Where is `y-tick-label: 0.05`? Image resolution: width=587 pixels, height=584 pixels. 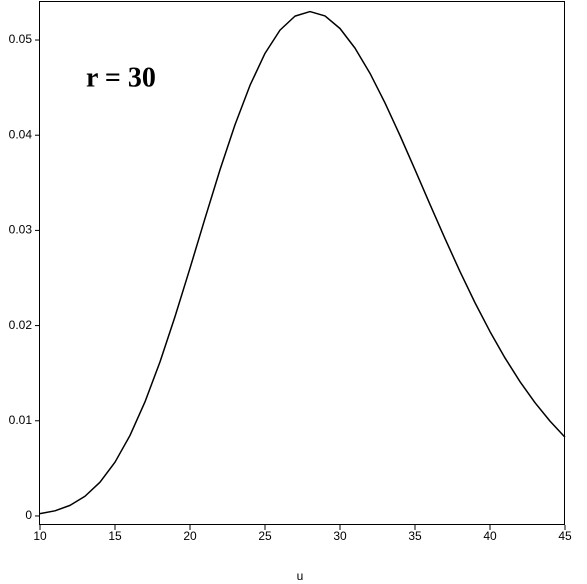
y-tick-label: 0.05 is located at coordinates (21, 39).